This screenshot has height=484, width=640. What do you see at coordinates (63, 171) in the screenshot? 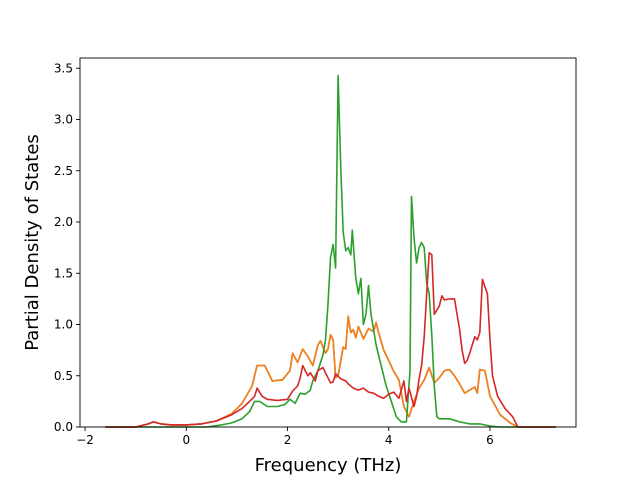
I see `y-tick-label: 2.5` at bounding box center [63, 171].